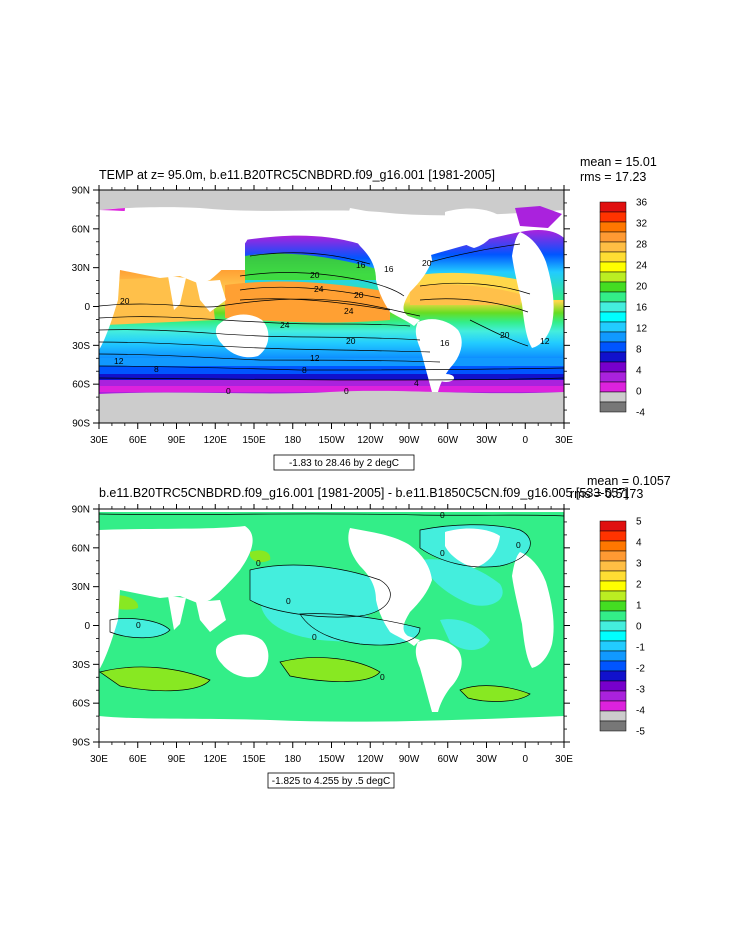 This screenshot has height=945, width=733. What do you see at coordinates (639, 606) in the screenshot?
I see `colorbar-label: 1` at bounding box center [639, 606].